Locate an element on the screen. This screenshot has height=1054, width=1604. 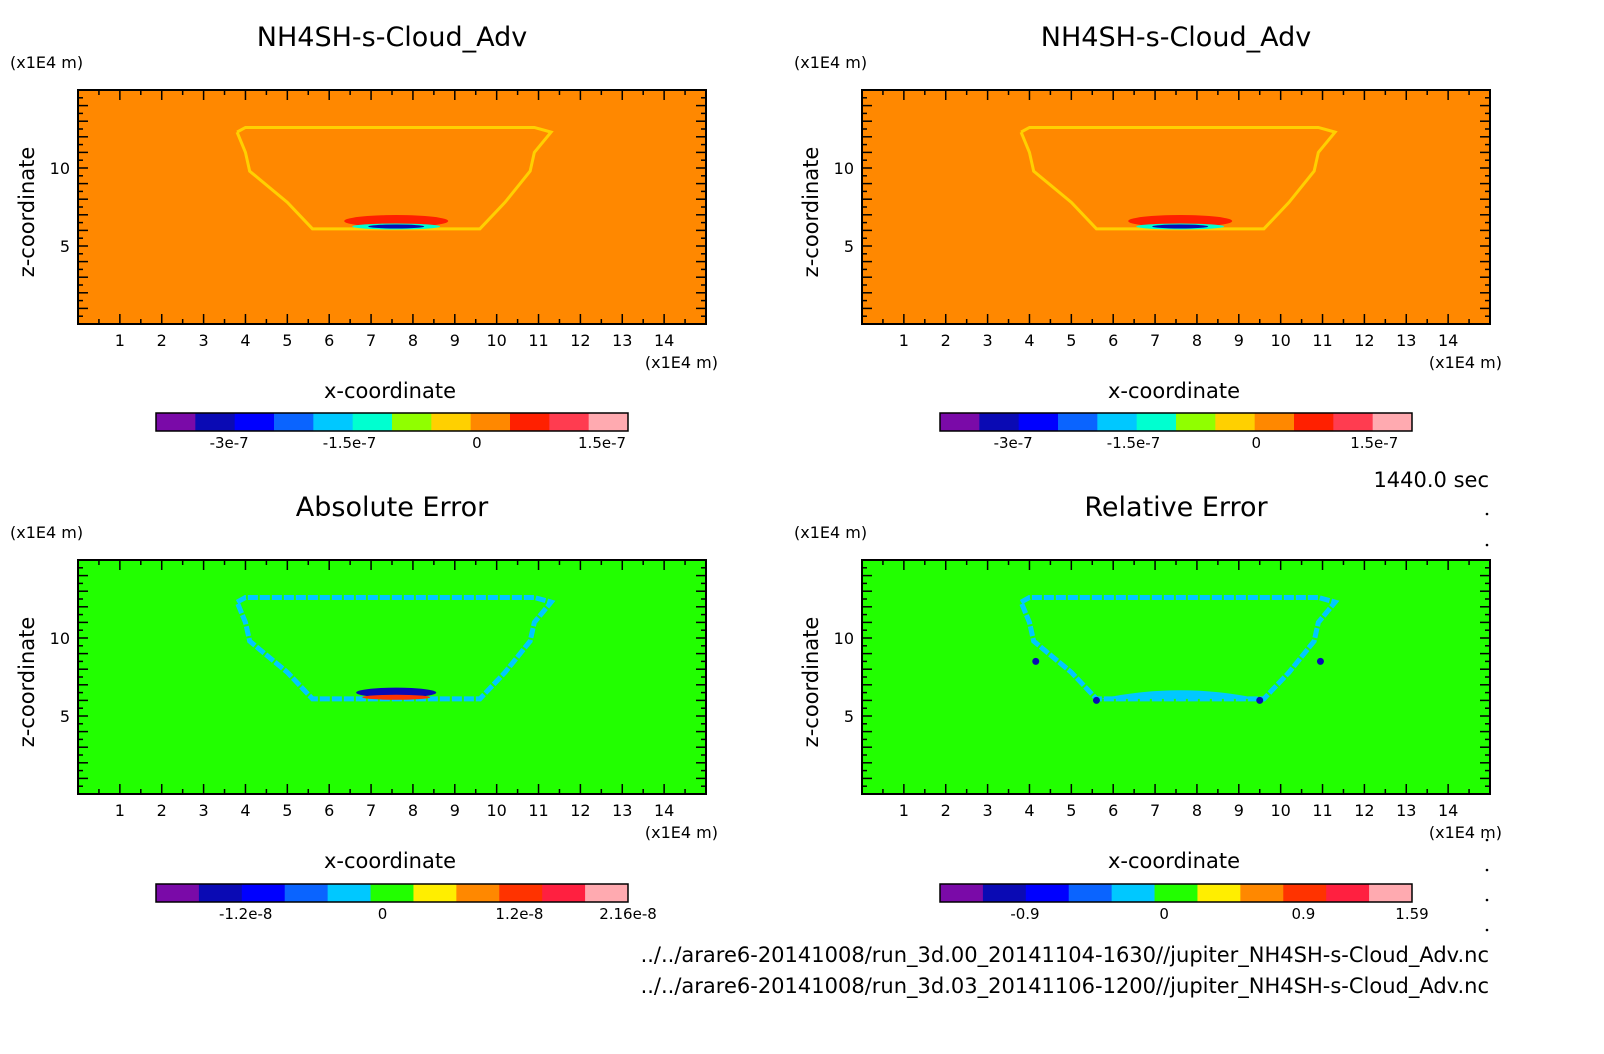
colorbar-tick-label: 2.16e-8 is located at coordinates (628, 914).